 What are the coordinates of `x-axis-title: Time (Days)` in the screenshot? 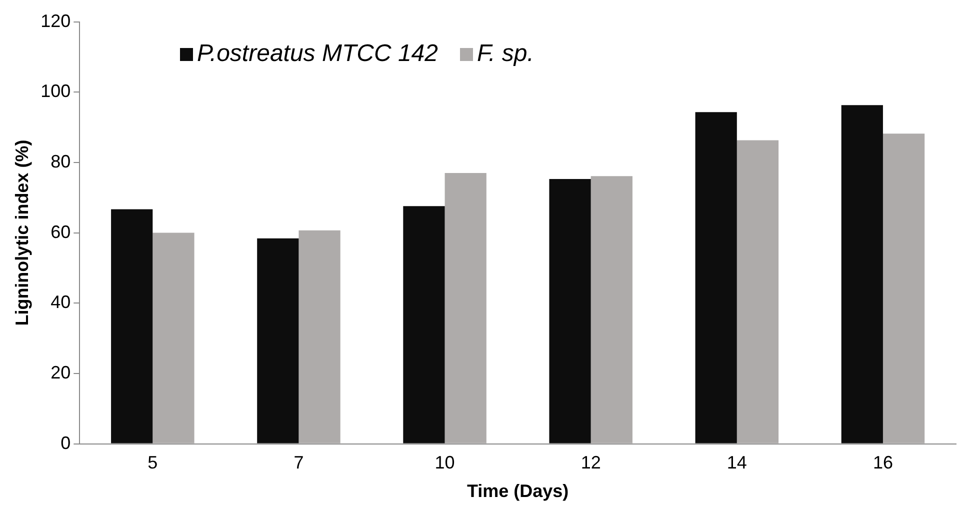 It's located at (517, 491).